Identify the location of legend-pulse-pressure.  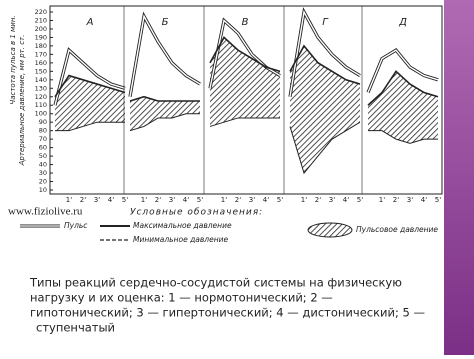
(330, 230).